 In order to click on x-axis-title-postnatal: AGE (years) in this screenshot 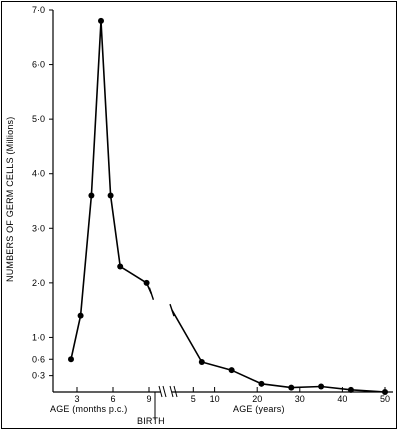, I will do `click(259, 409)`.